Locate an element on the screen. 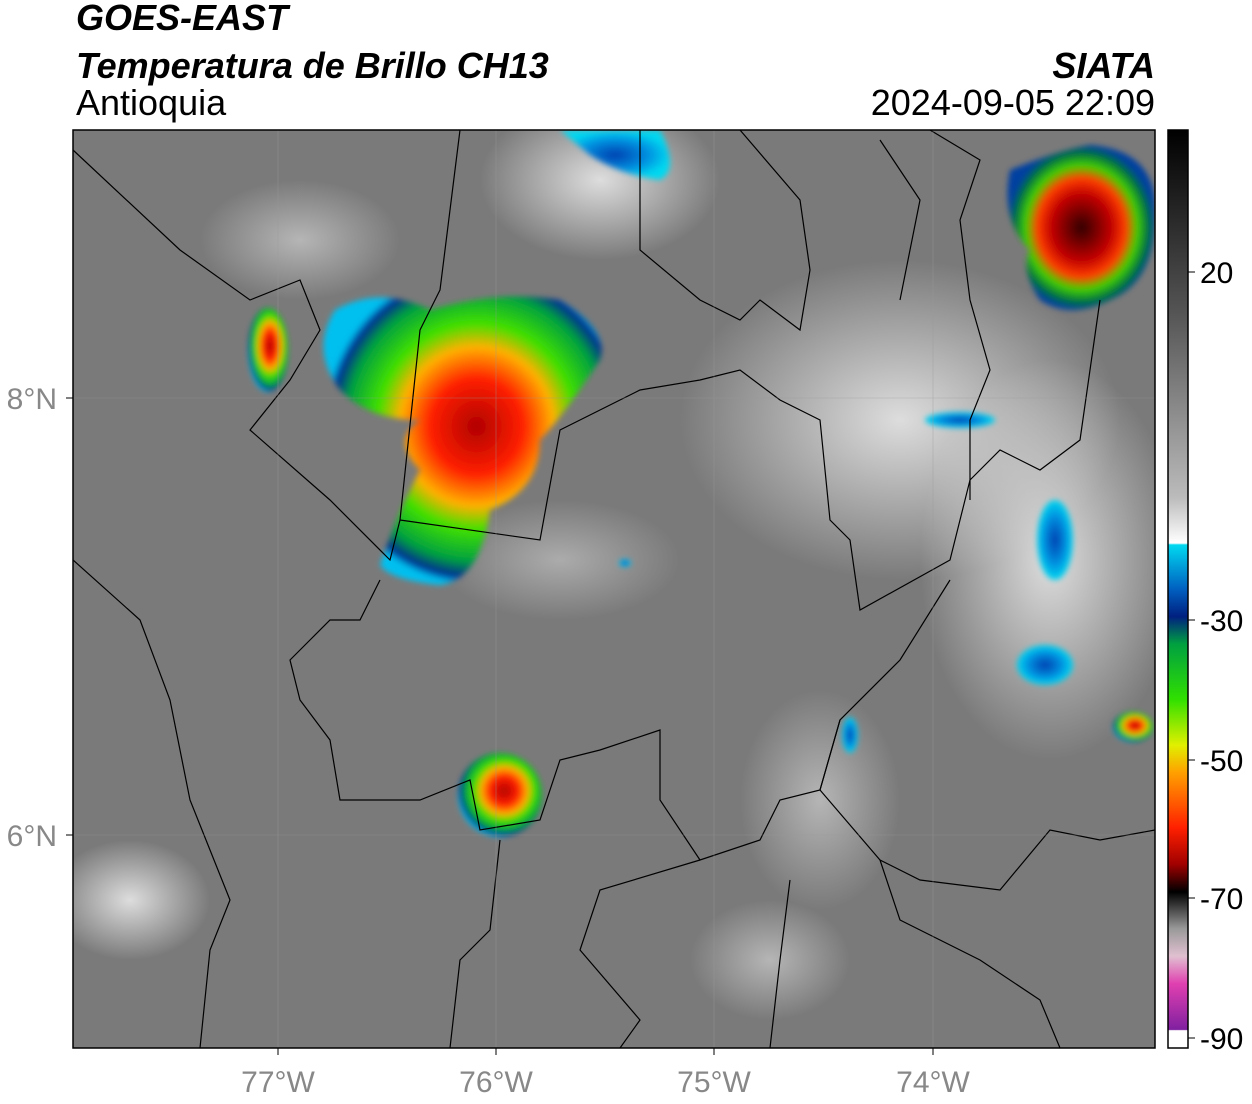  subtitle: Temperatura de Brillo CH13 is located at coordinates (312, 65).